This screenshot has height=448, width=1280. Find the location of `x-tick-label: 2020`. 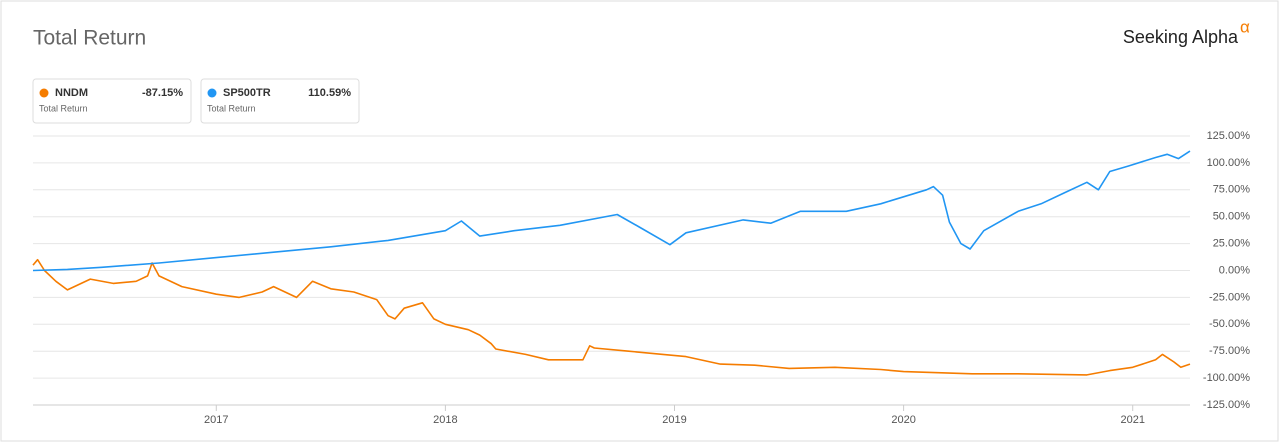

x-tick-label: 2020 is located at coordinates (903, 420).